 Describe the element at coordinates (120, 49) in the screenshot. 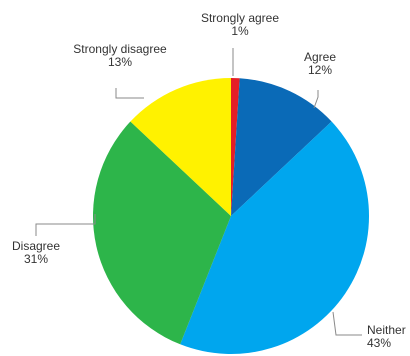

I see `slice-label-name: Strongly disagree` at that location.